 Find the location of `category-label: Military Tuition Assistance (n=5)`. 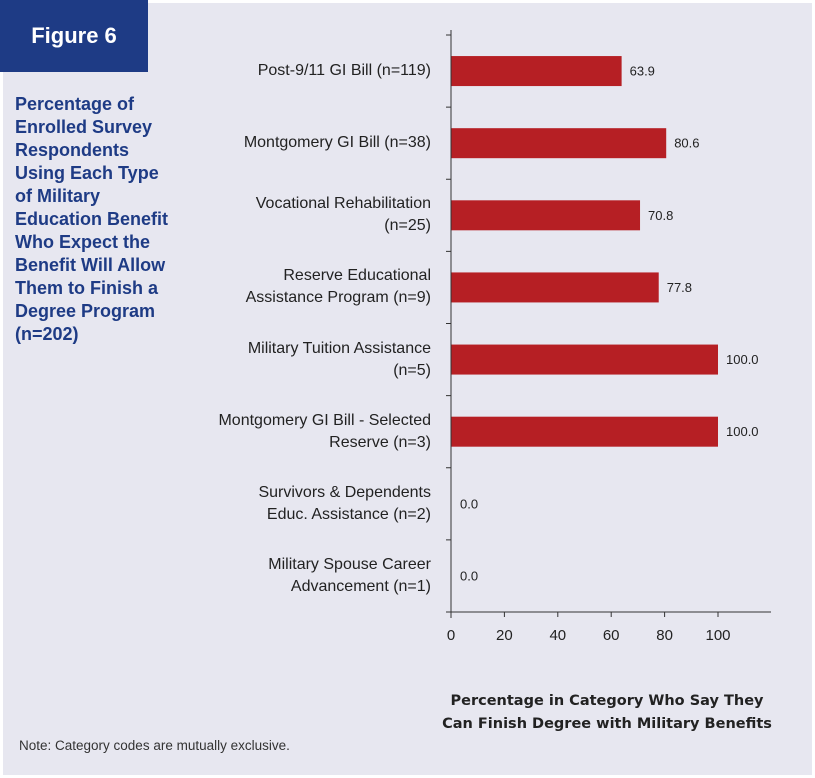

category-label: Military Tuition Assistance (n=5) is located at coordinates (339, 359).